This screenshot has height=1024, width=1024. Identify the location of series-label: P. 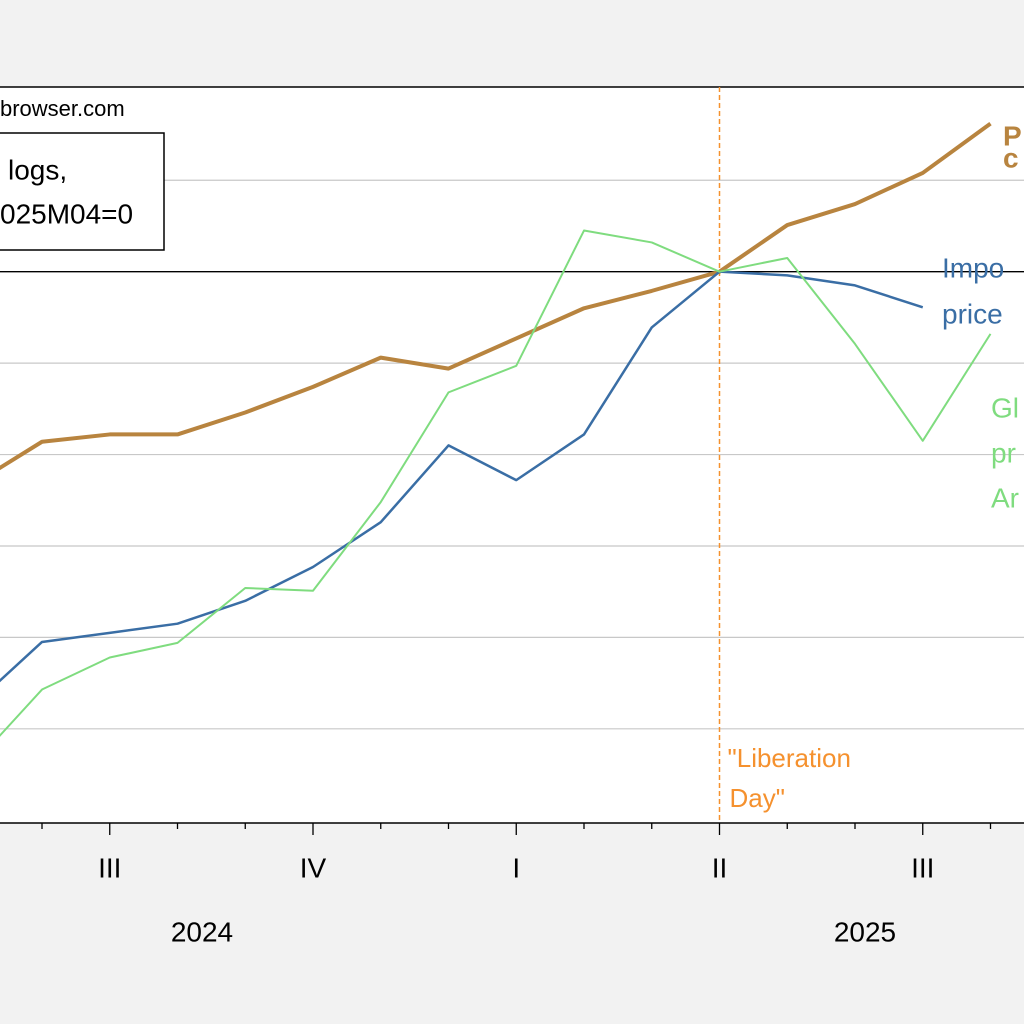
(1012, 135).